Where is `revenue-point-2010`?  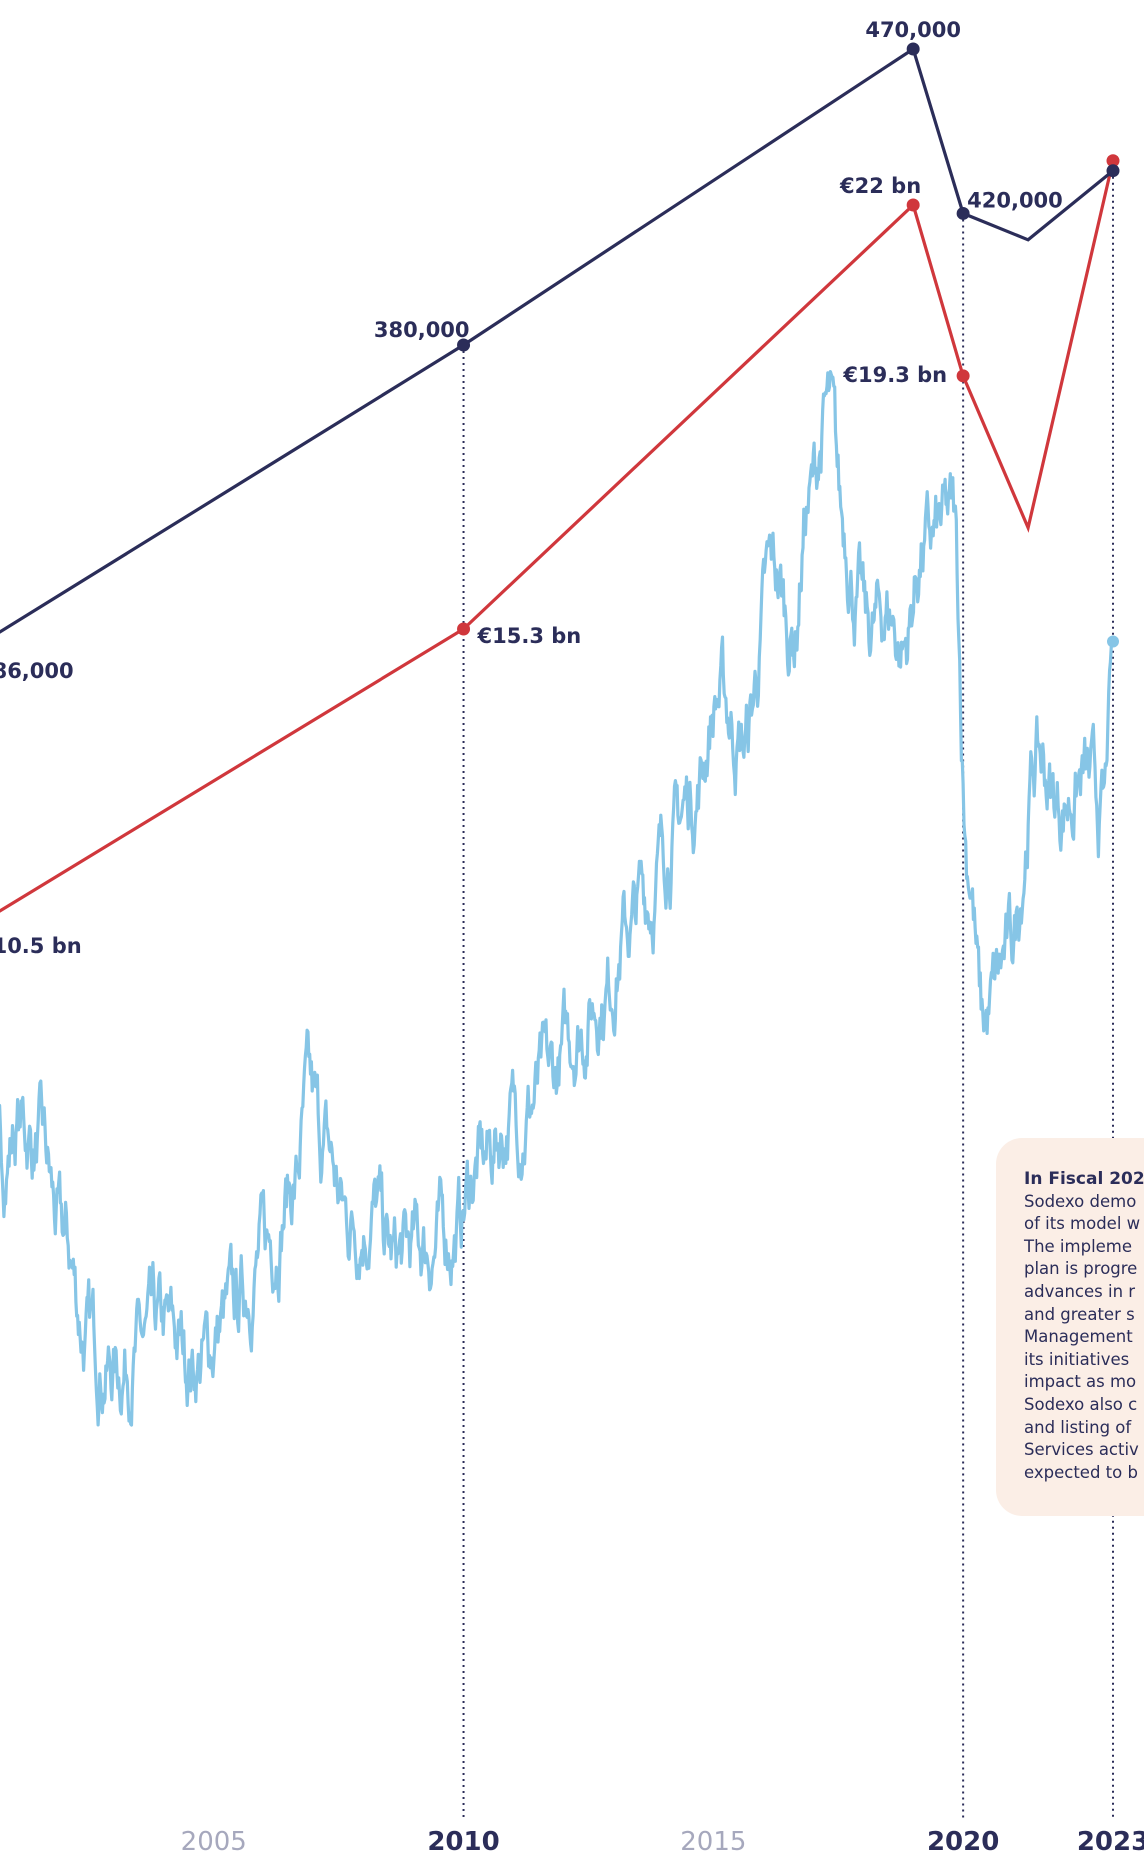 revenue-point-2010 is located at coordinates (464, 629).